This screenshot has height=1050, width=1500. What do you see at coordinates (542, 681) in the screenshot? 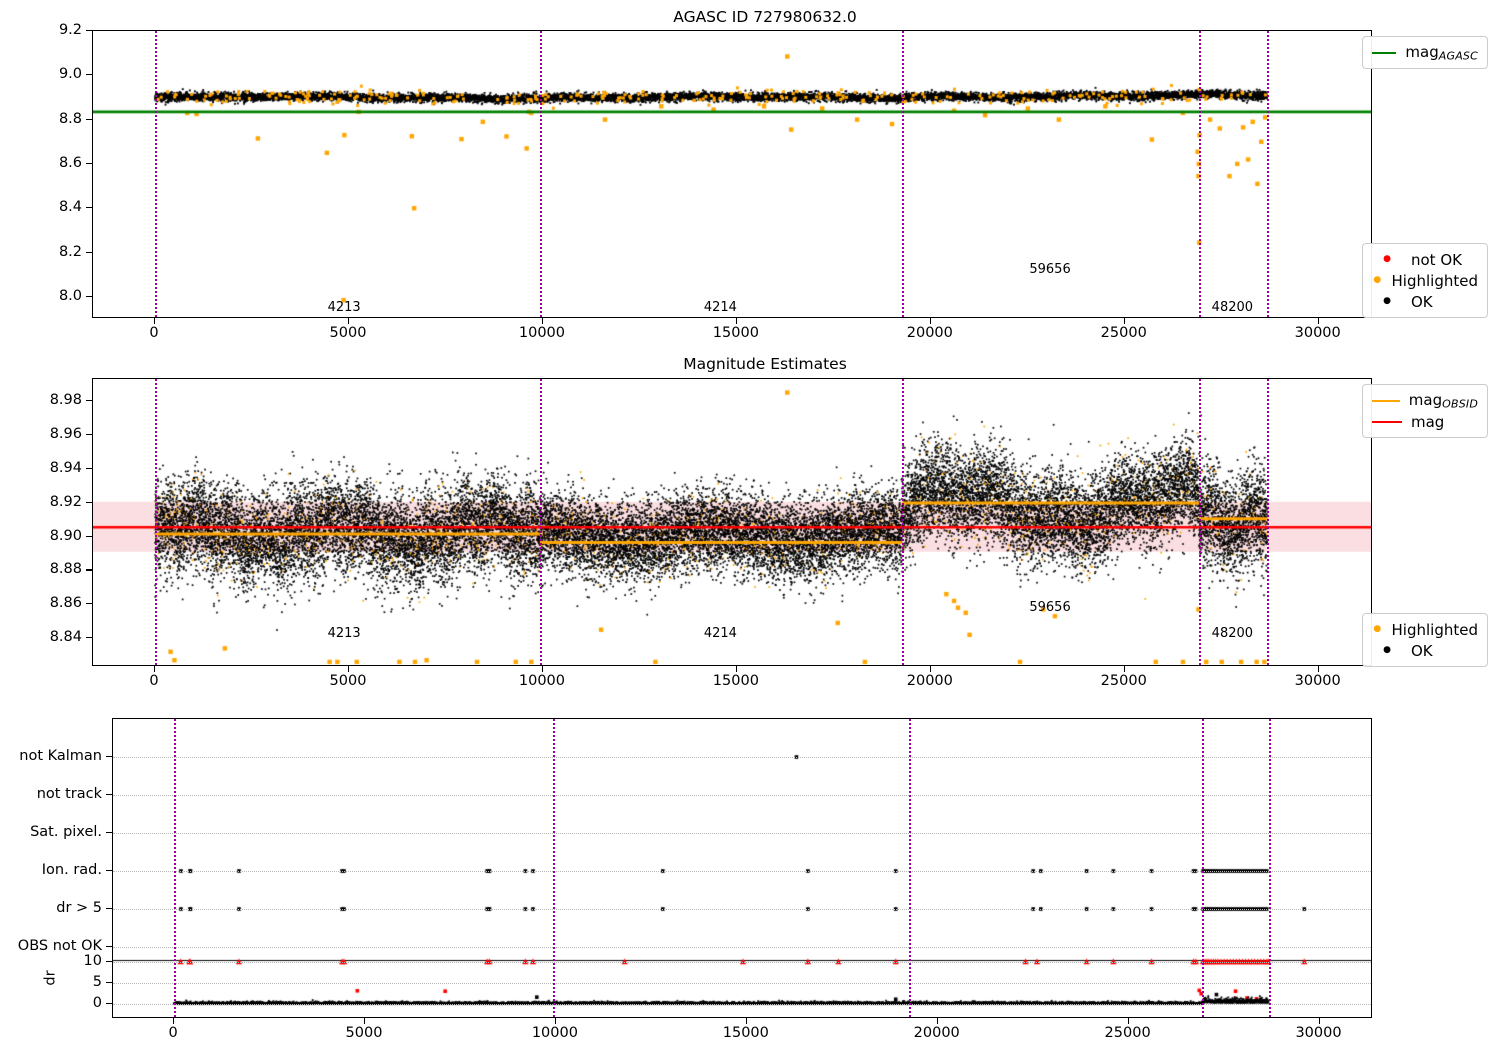
I see `panel2-xtick-label: 10000` at bounding box center [542, 681].